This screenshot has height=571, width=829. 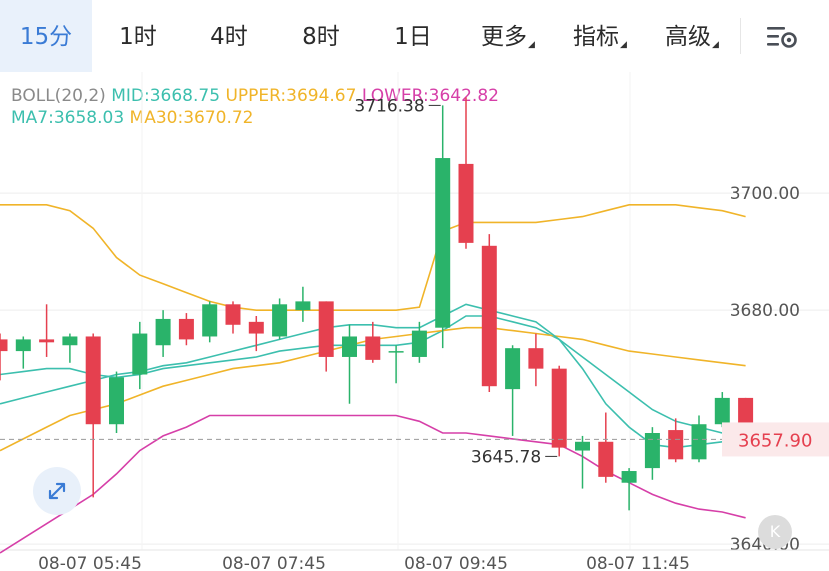 I want to click on low-price-label: 3645.78, so click(x=506, y=457).